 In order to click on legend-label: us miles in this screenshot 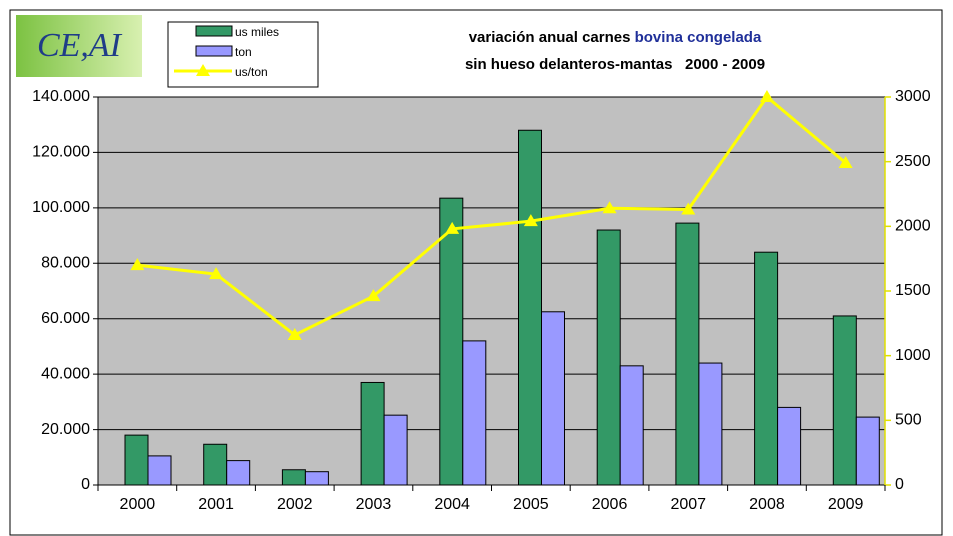, I will do `click(257, 32)`.